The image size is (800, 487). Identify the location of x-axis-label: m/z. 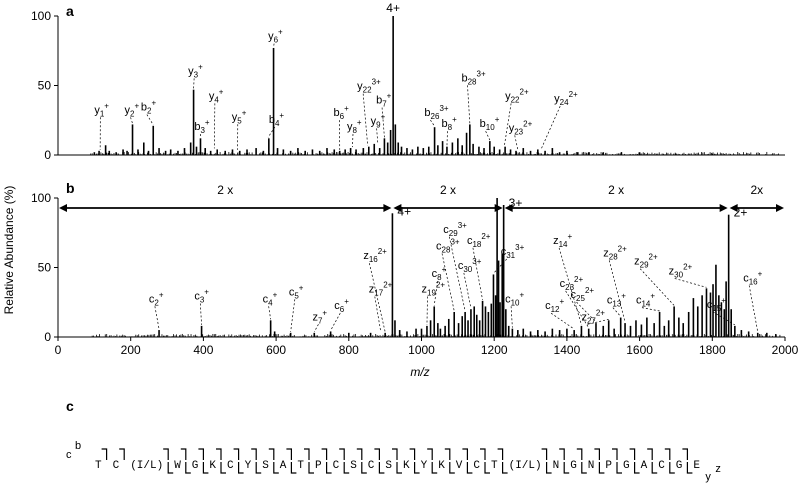
(419, 372).